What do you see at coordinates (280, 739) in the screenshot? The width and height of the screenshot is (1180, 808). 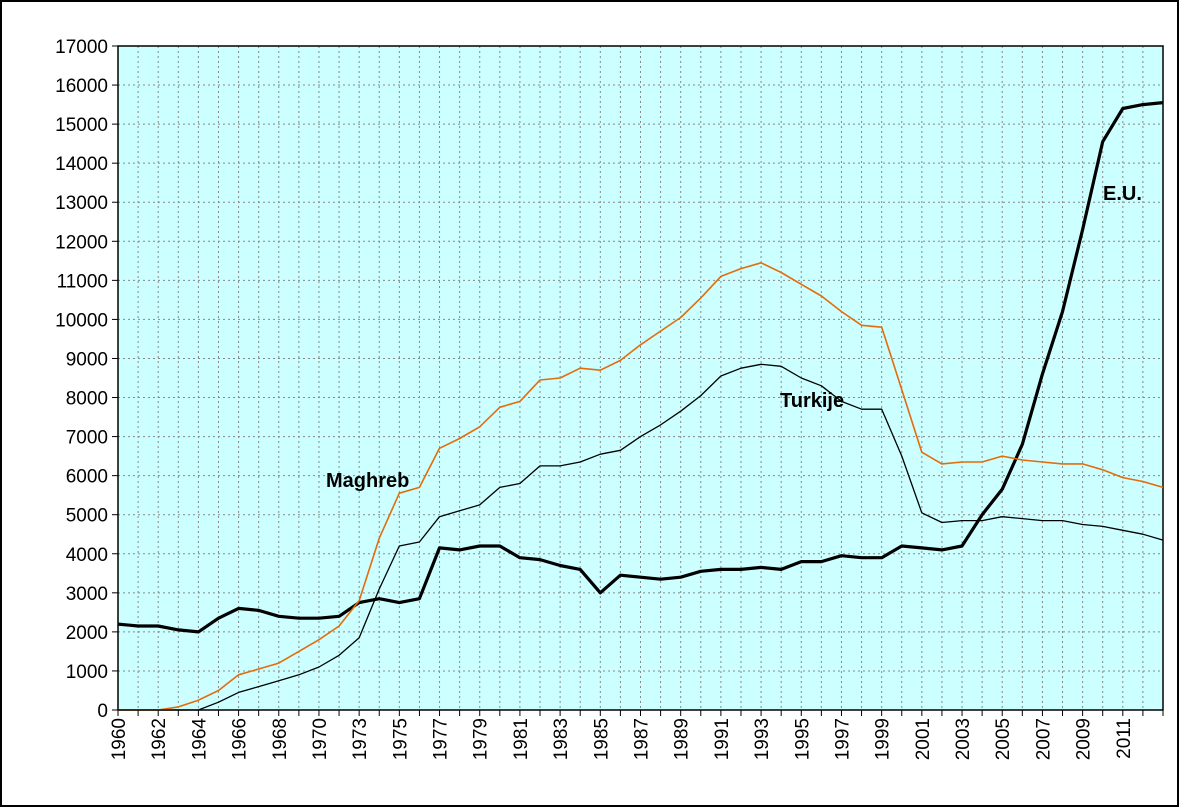 I see `x-tick-label: 1968` at bounding box center [280, 739].